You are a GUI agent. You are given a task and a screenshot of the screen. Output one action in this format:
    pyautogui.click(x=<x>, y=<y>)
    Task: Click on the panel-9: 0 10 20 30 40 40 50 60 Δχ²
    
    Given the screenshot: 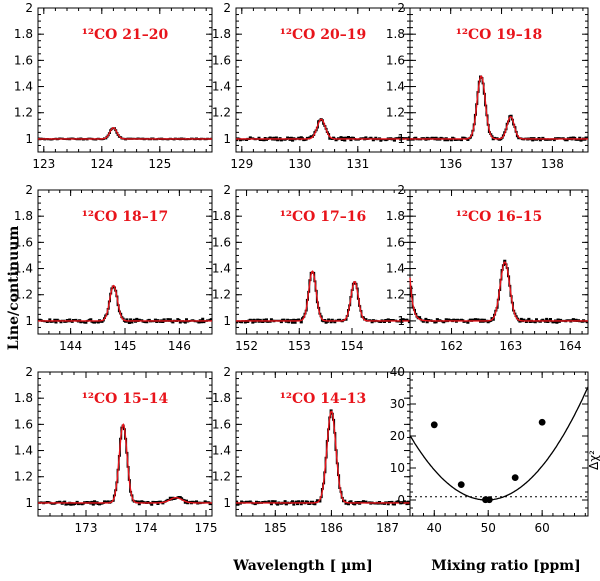 What is the action you would take?
    pyautogui.click(x=495, y=450)
    